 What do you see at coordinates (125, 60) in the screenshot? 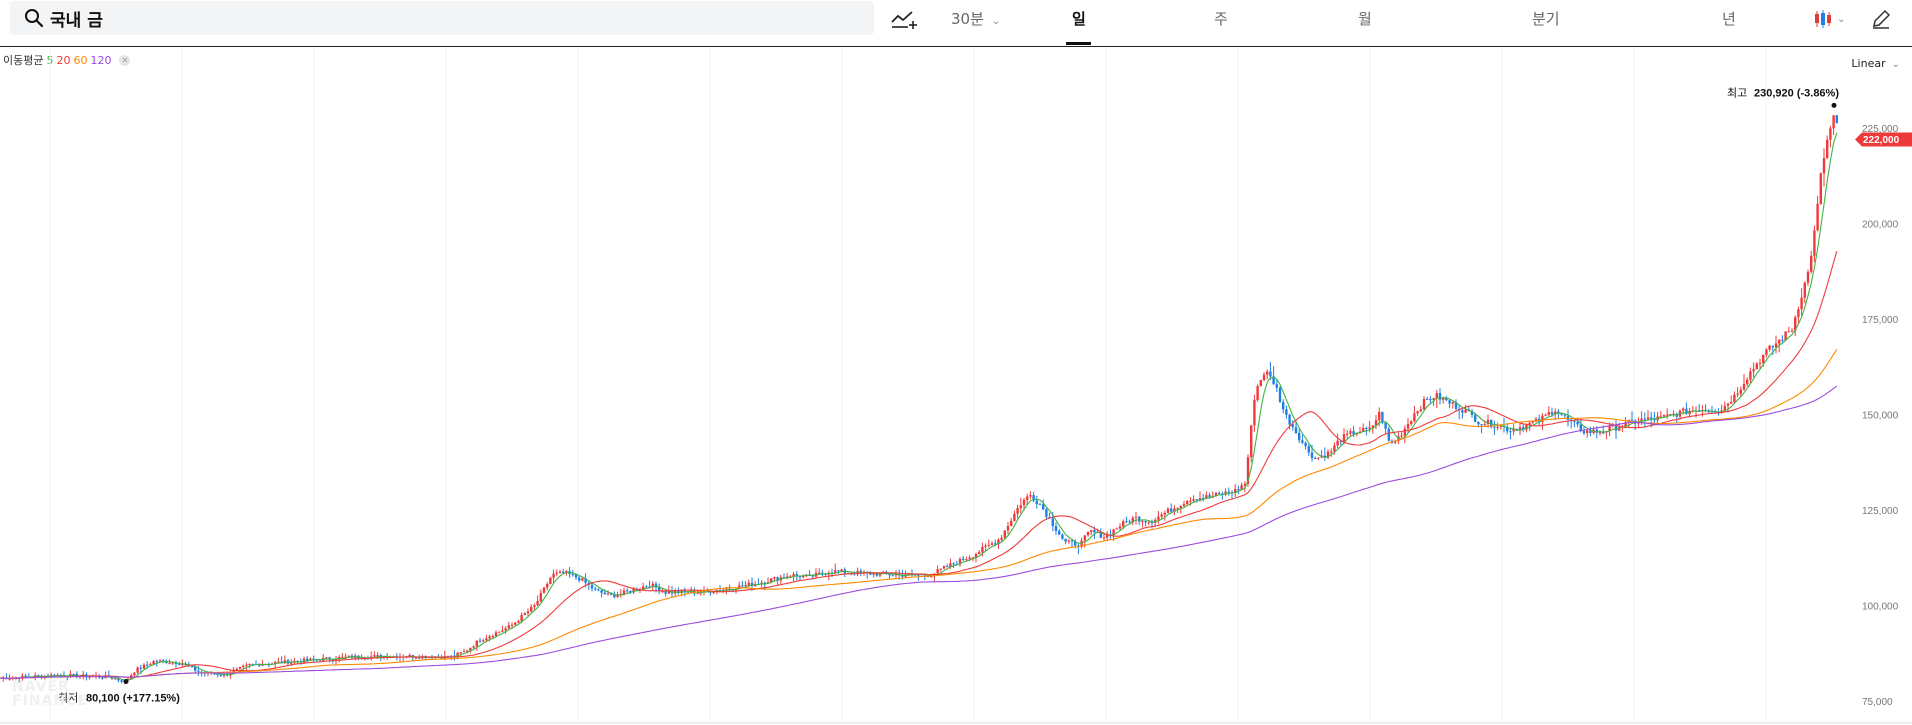
I see `legend-close-icon: ✕` at bounding box center [125, 60].